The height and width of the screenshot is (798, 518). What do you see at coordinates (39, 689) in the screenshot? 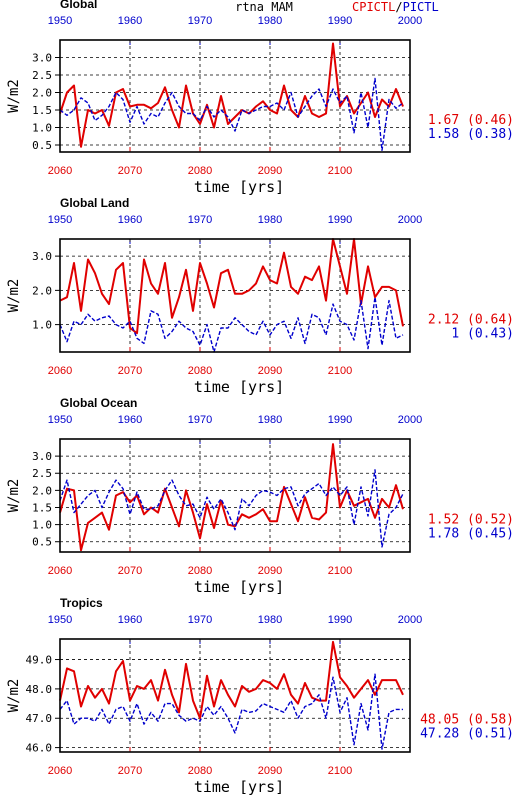
I see `y-tick-label: 48.0` at bounding box center [39, 689].